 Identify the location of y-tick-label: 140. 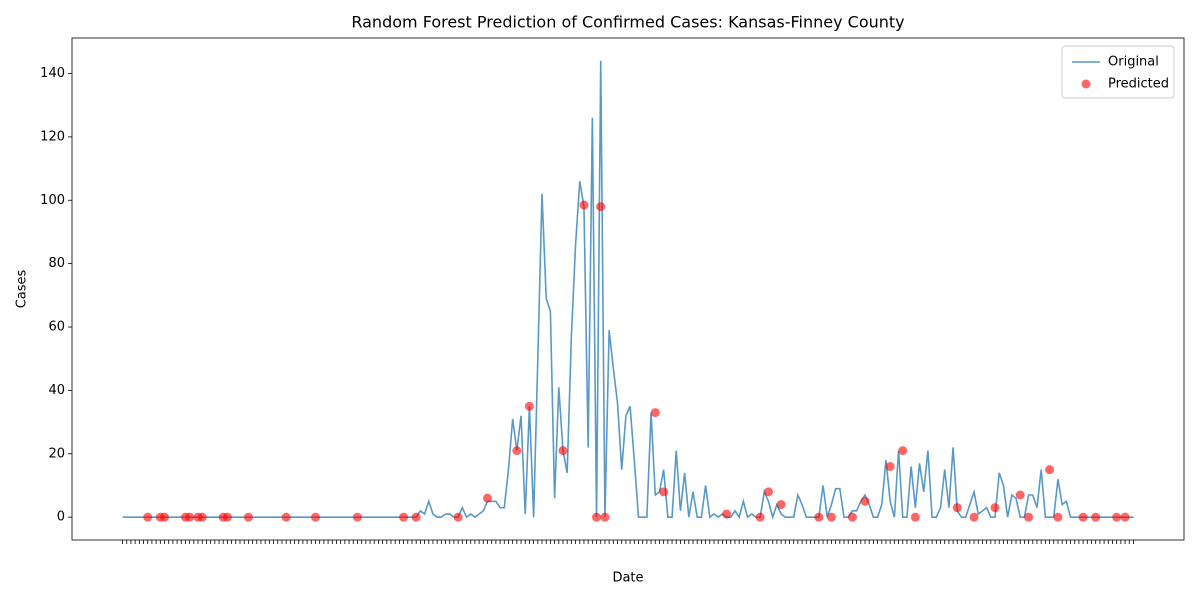
(52, 73).